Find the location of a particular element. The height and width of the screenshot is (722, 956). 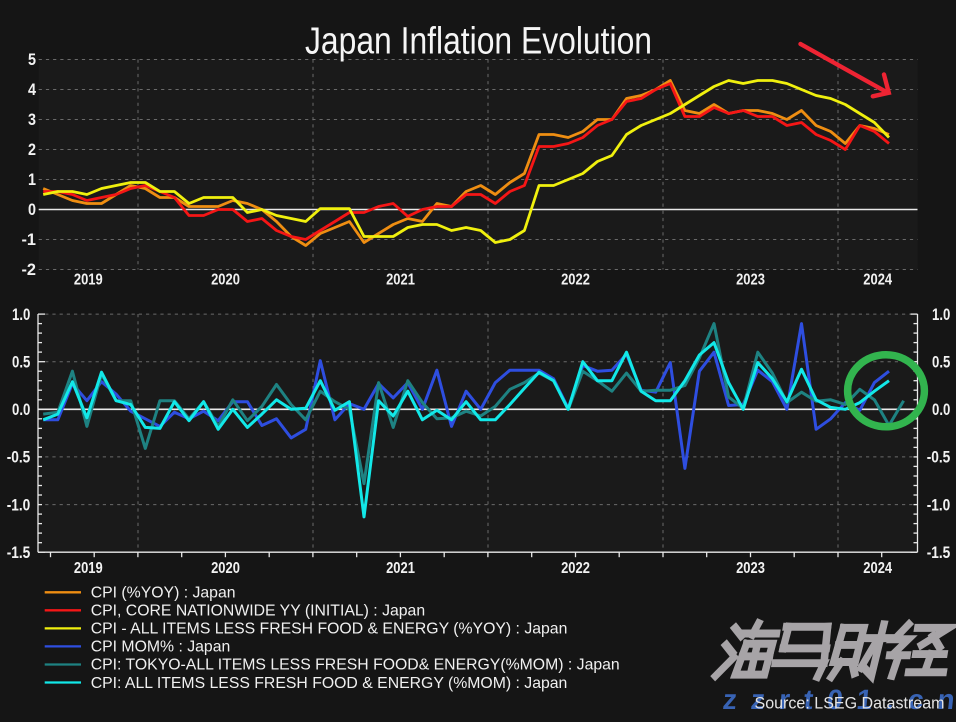

svg-text: 5 is located at coordinates (32, 60).